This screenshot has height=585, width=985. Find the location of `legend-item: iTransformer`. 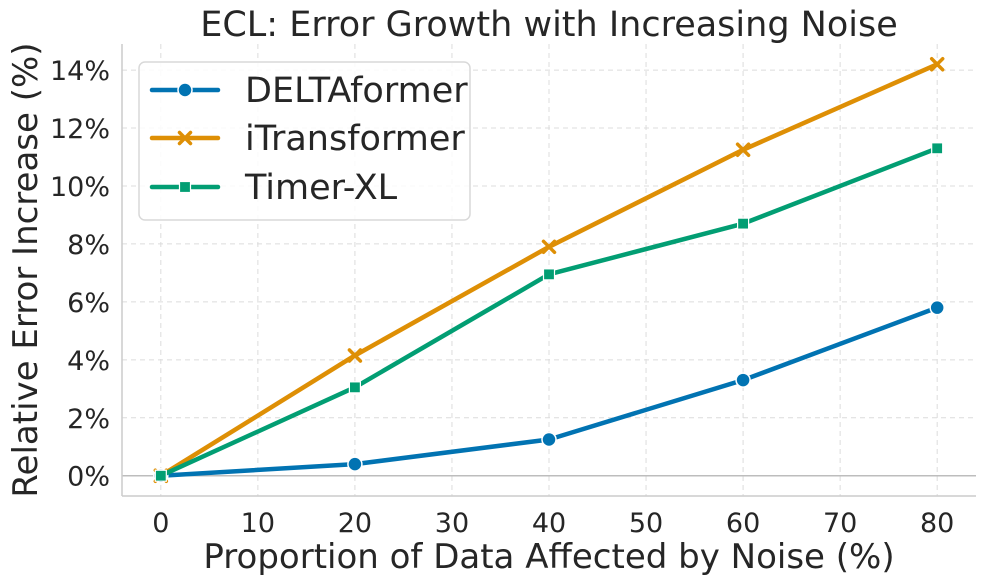

legend-item: iTransformer is located at coordinates (307, 139).